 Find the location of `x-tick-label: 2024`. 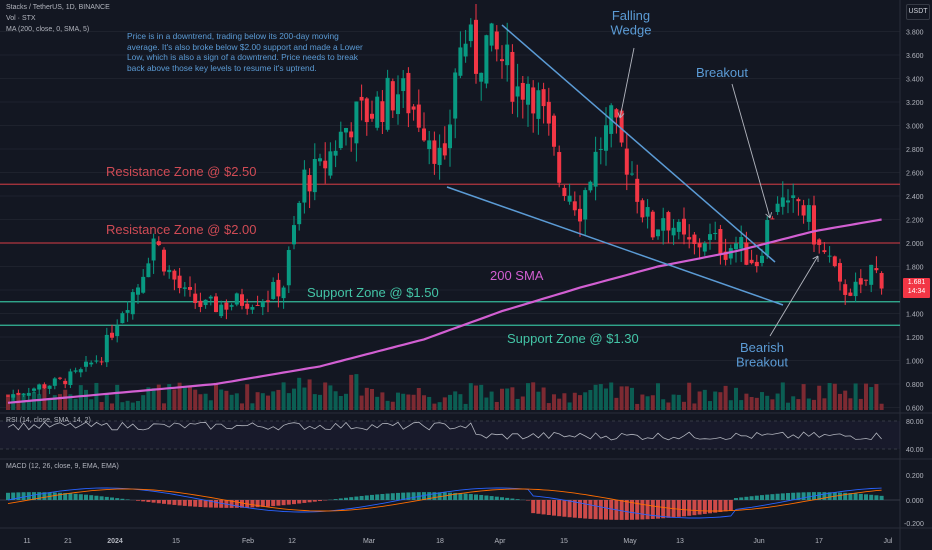

x-tick-label: 2024 is located at coordinates (115, 541).